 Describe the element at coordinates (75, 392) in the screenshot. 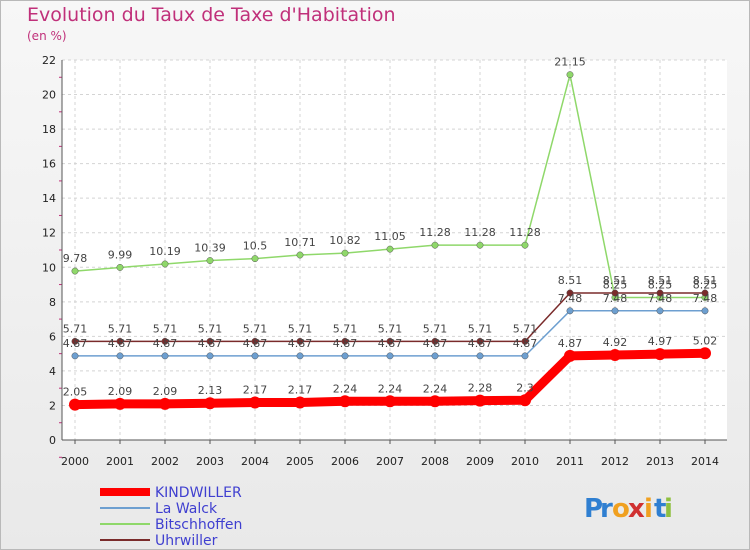

I see `data-label: 2.05` at that location.